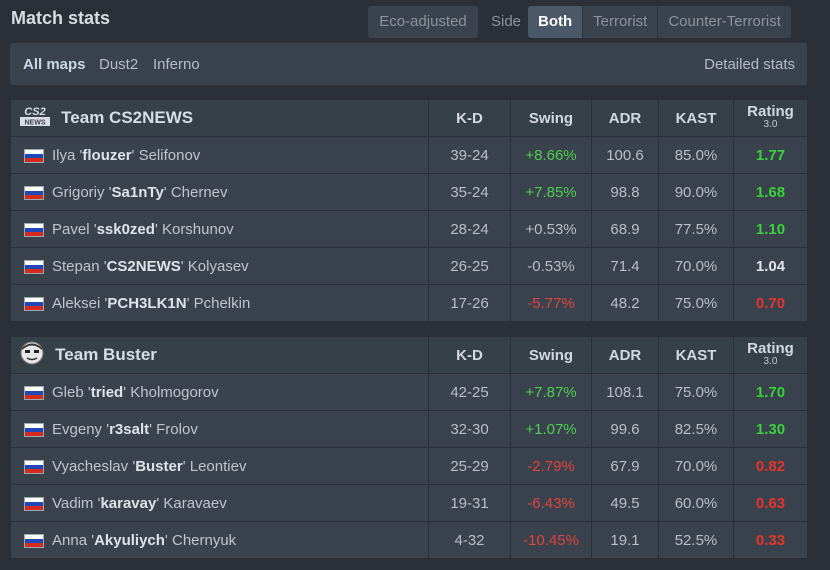 The width and height of the screenshot is (830, 570). What do you see at coordinates (770, 355) in the screenshot?
I see `rating-header: Rating 3.0` at bounding box center [770, 355].